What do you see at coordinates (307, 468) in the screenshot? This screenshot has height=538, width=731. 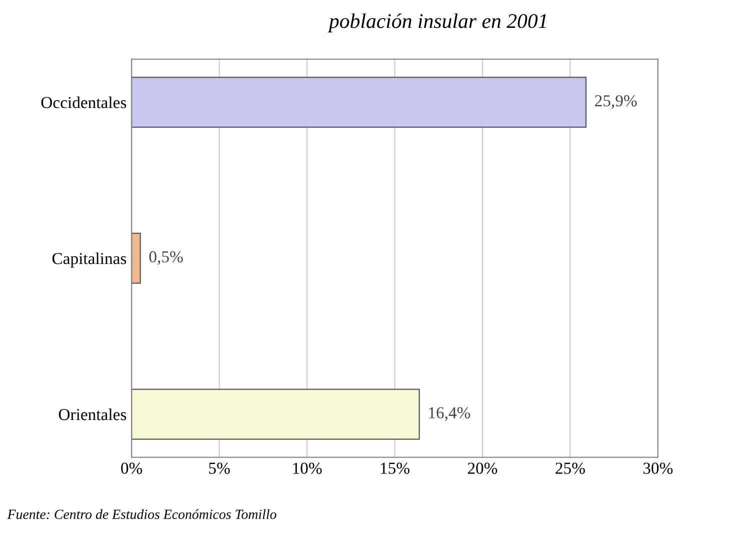 I see `x-tick-label: 10%` at bounding box center [307, 468].